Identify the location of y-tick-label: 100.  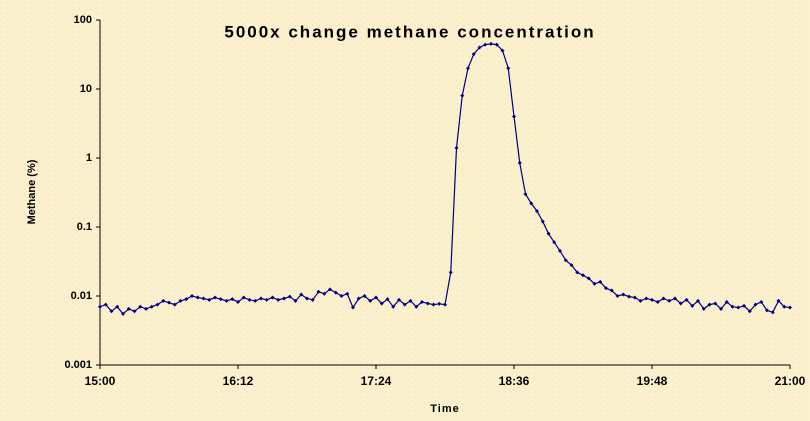
(83, 20).